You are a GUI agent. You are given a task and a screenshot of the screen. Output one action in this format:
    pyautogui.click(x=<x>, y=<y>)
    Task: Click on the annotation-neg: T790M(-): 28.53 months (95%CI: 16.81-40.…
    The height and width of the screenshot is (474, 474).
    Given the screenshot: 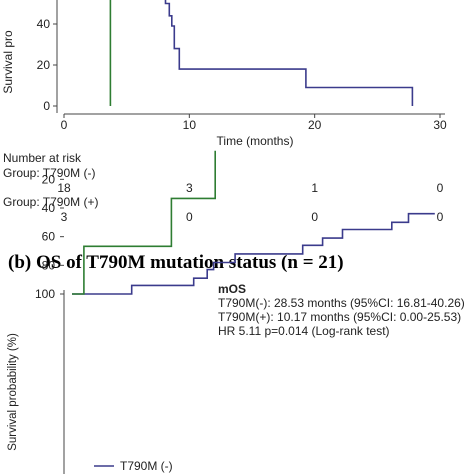 What is the action you would take?
    pyautogui.click(x=341, y=303)
    